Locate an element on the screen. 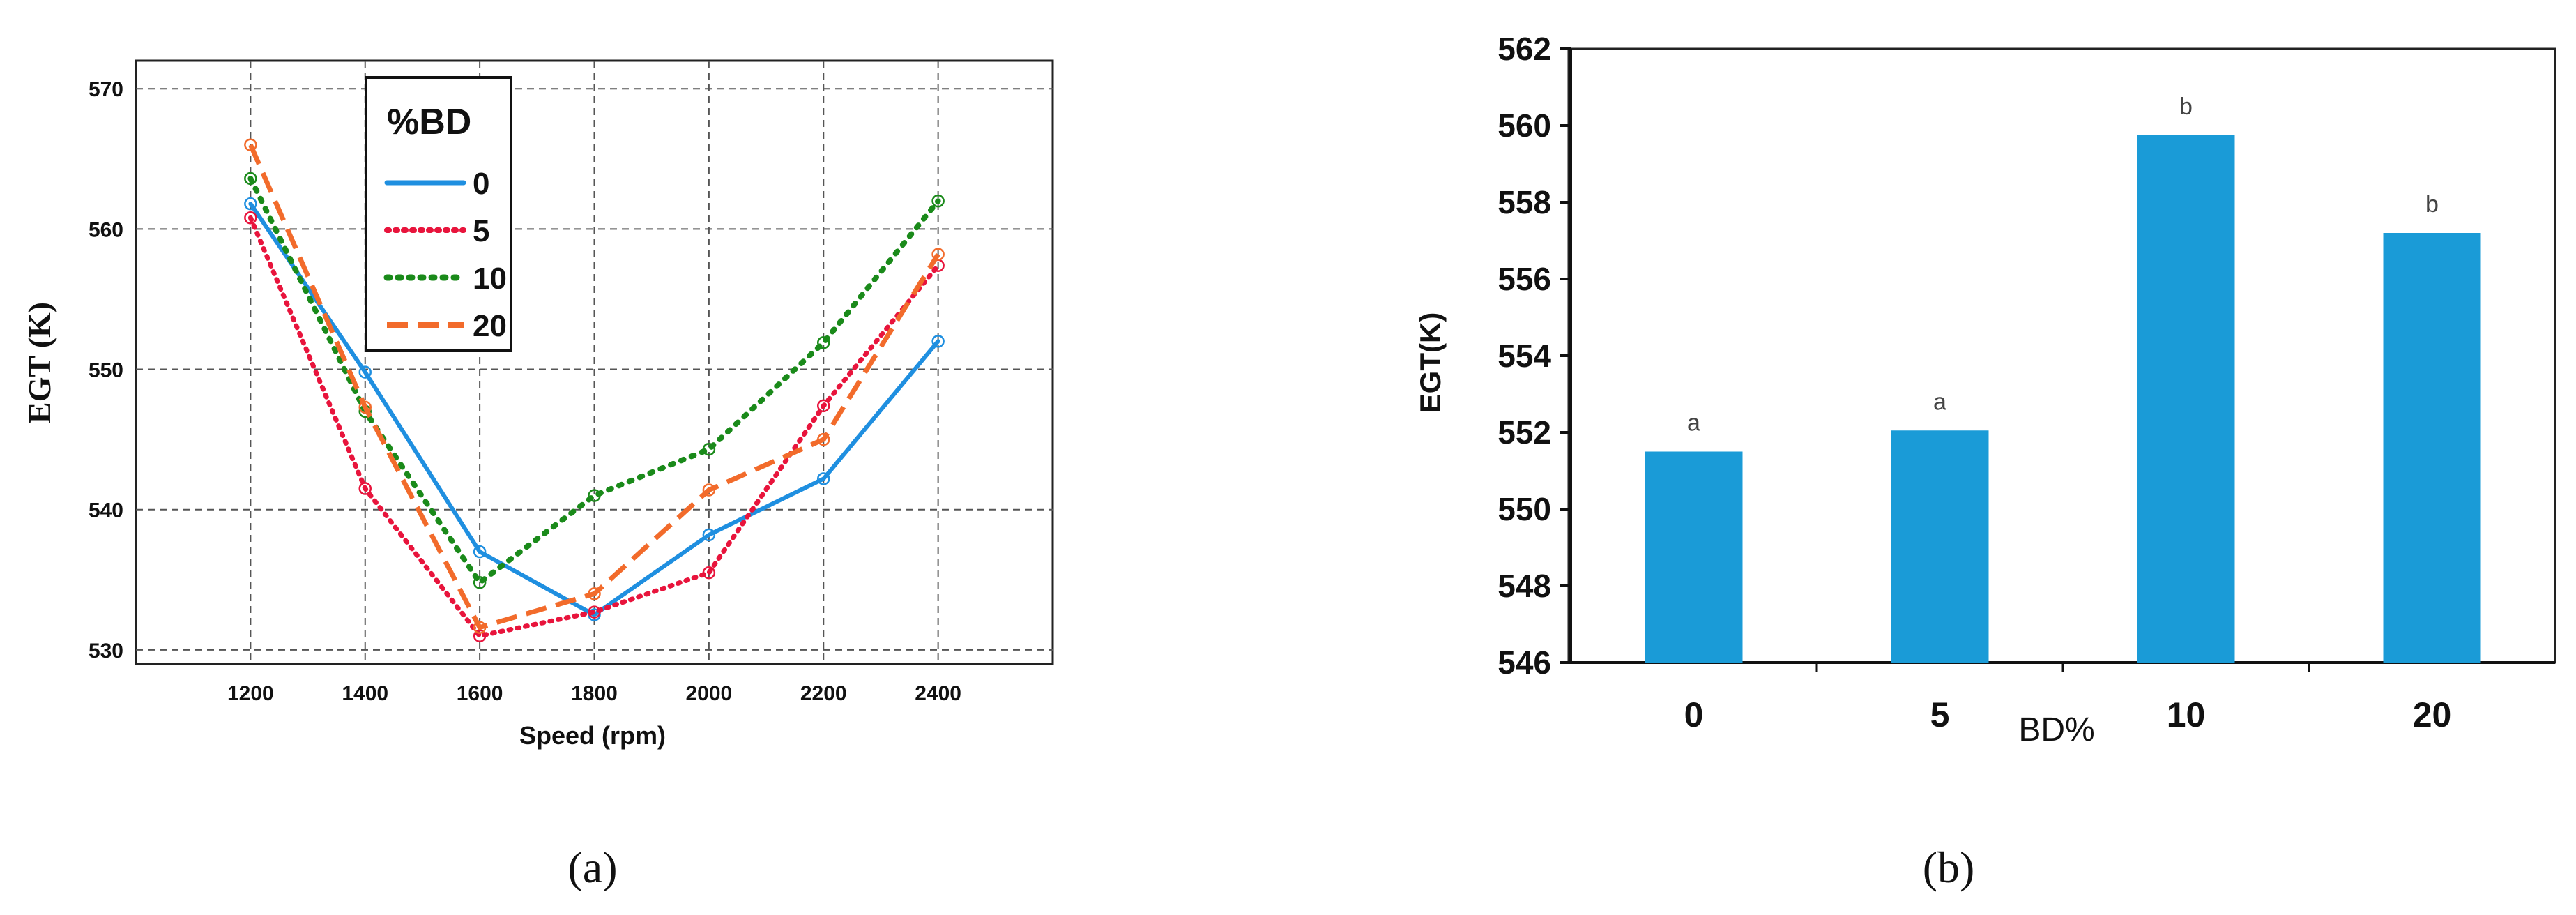 This screenshot has height=915, width=2576. y-tick-label: 562 is located at coordinates (1524, 49).